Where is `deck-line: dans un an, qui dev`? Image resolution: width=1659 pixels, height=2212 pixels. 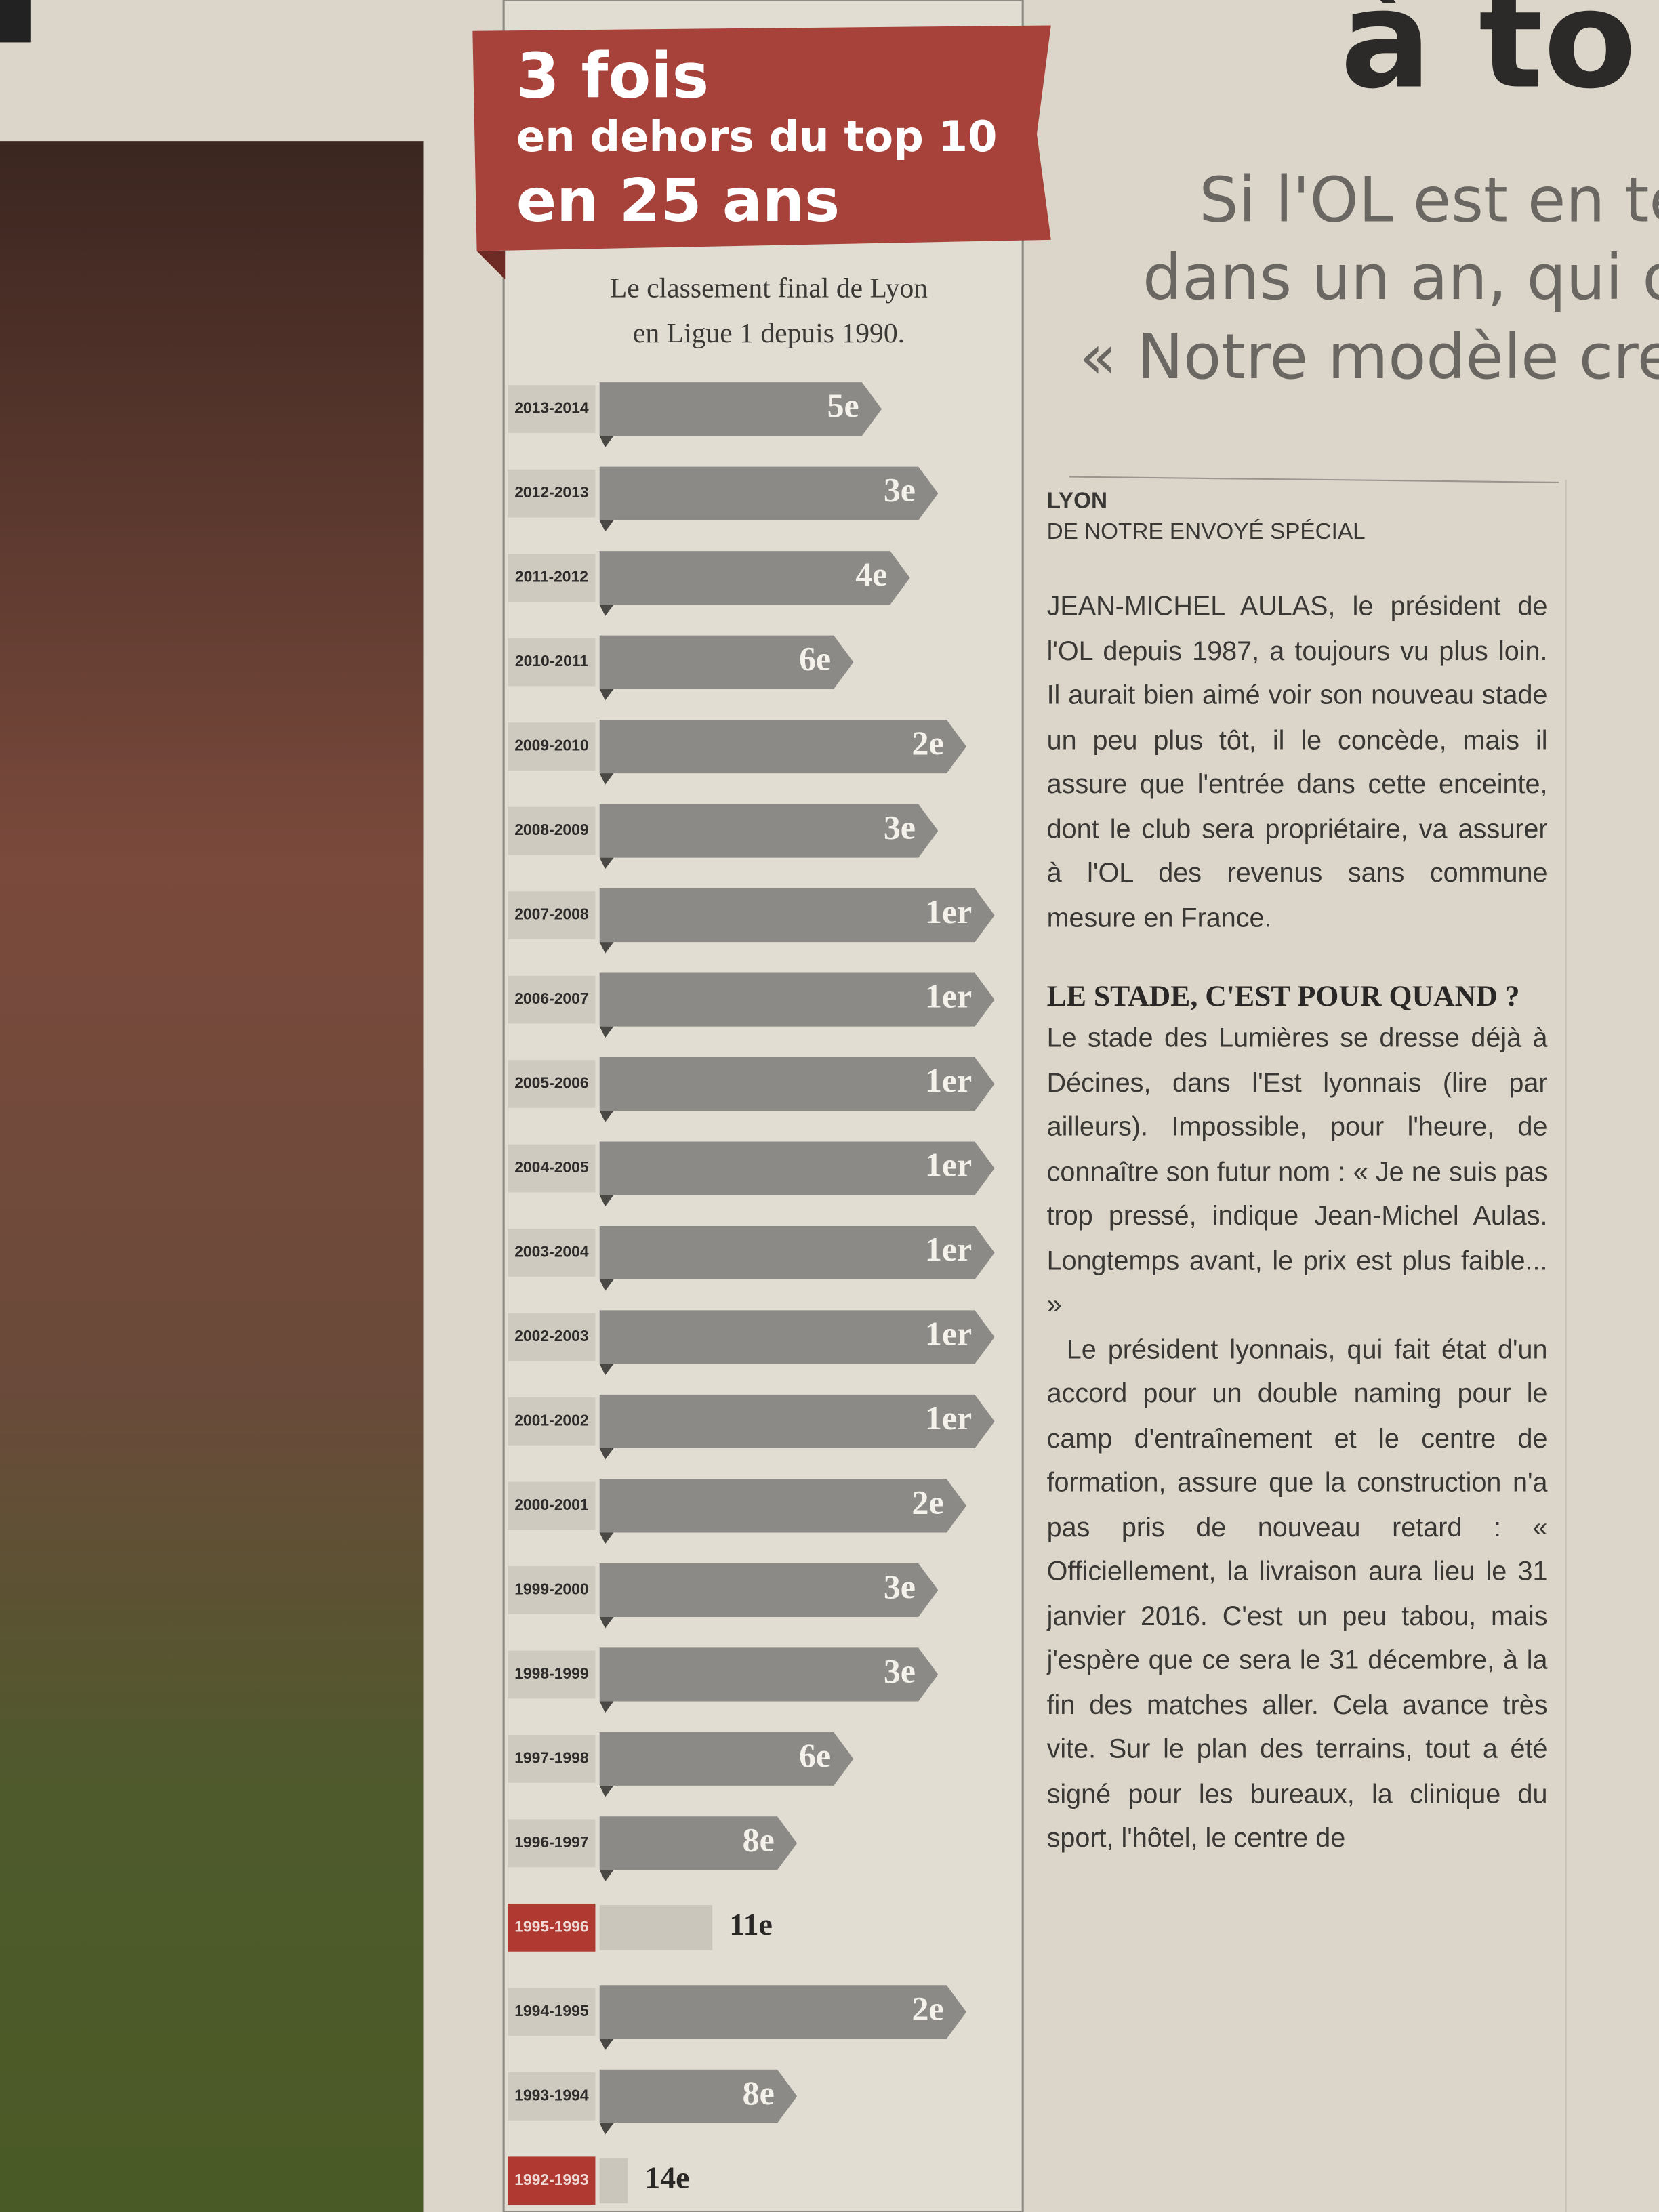 deck-line: dans un an, qui dev is located at coordinates (1401, 277).